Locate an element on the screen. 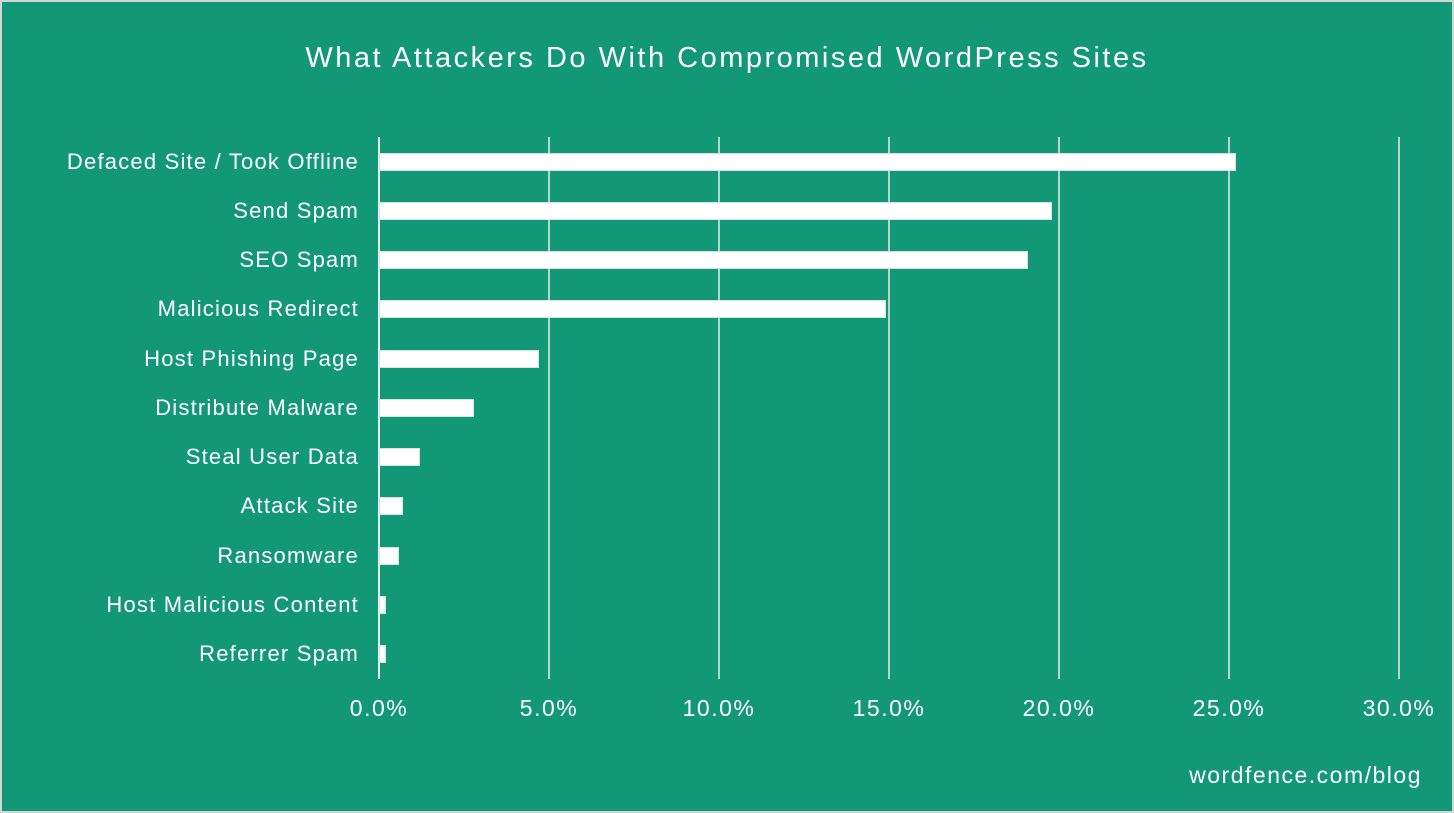 This screenshot has height=813, width=1454. source-attribution: wordfence.com/blog is located at coordinates (1305, 775).